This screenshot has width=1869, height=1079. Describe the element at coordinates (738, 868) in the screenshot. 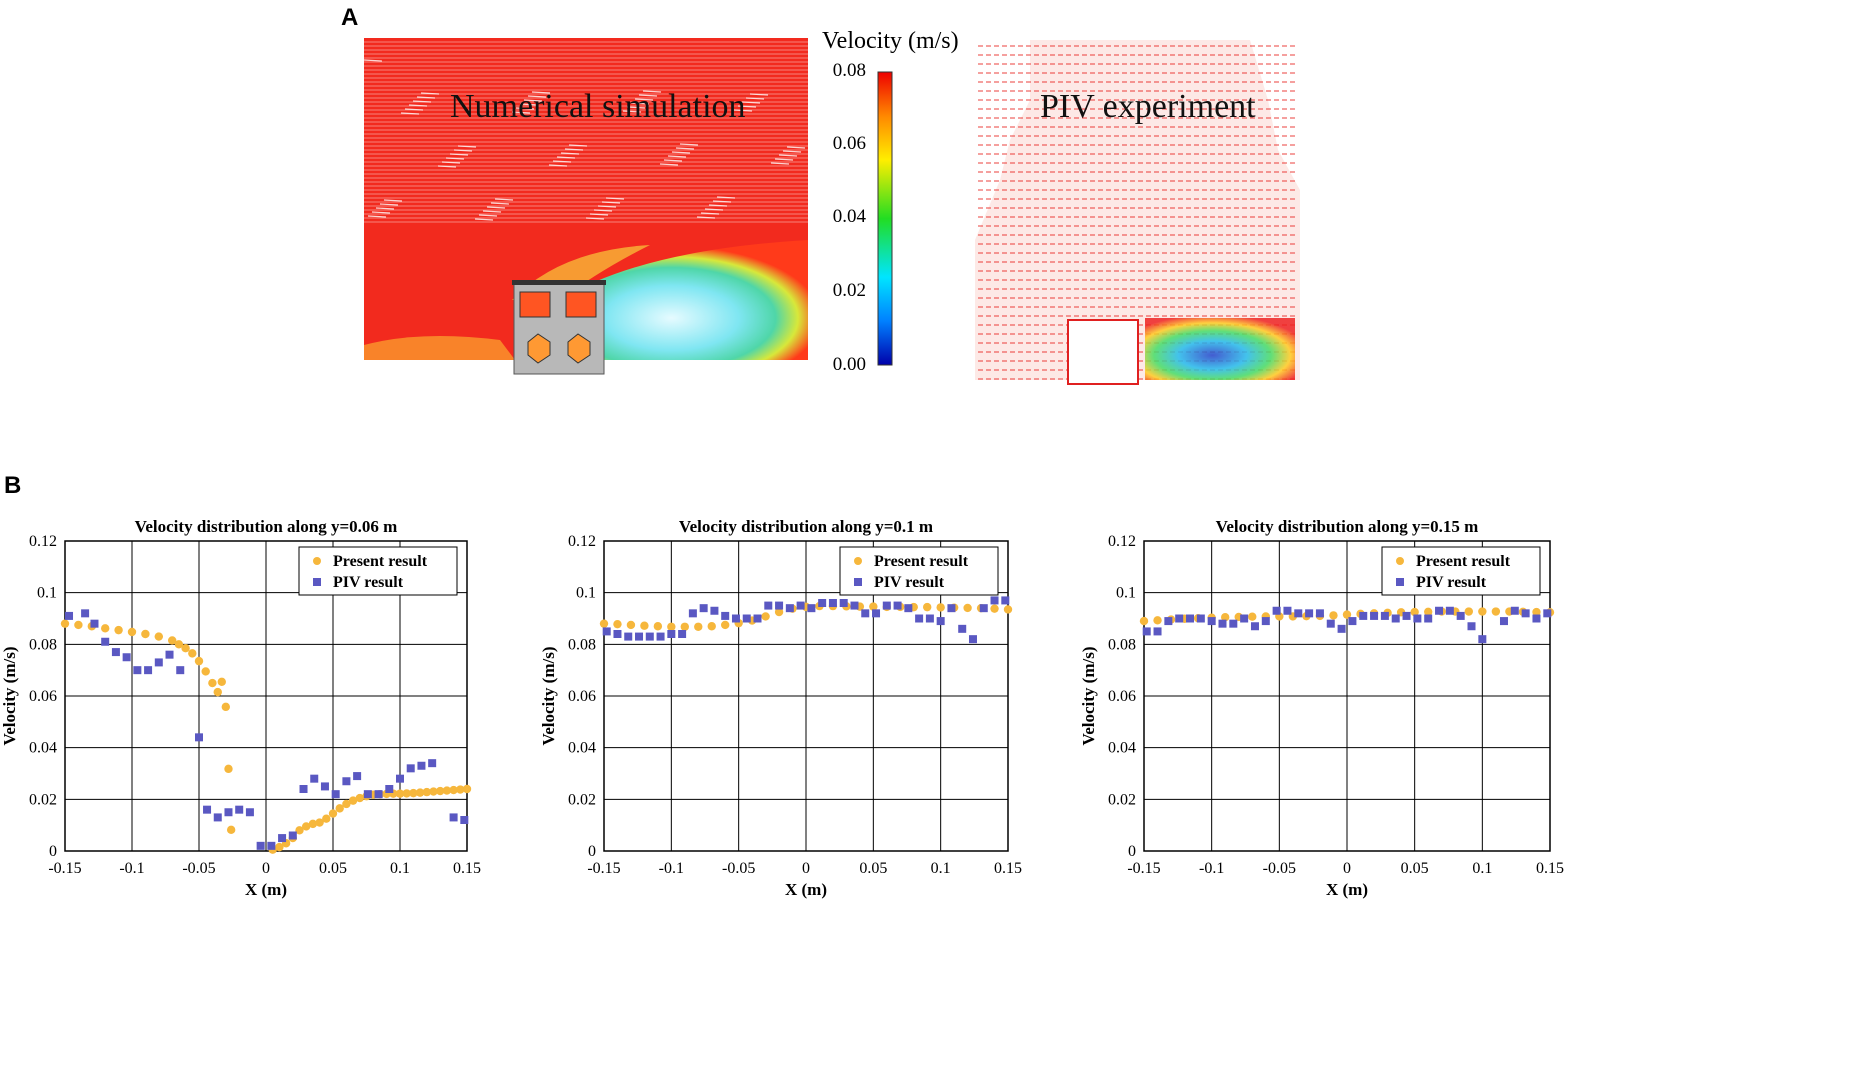

I see `x-tick-label: -0.05` at that location.